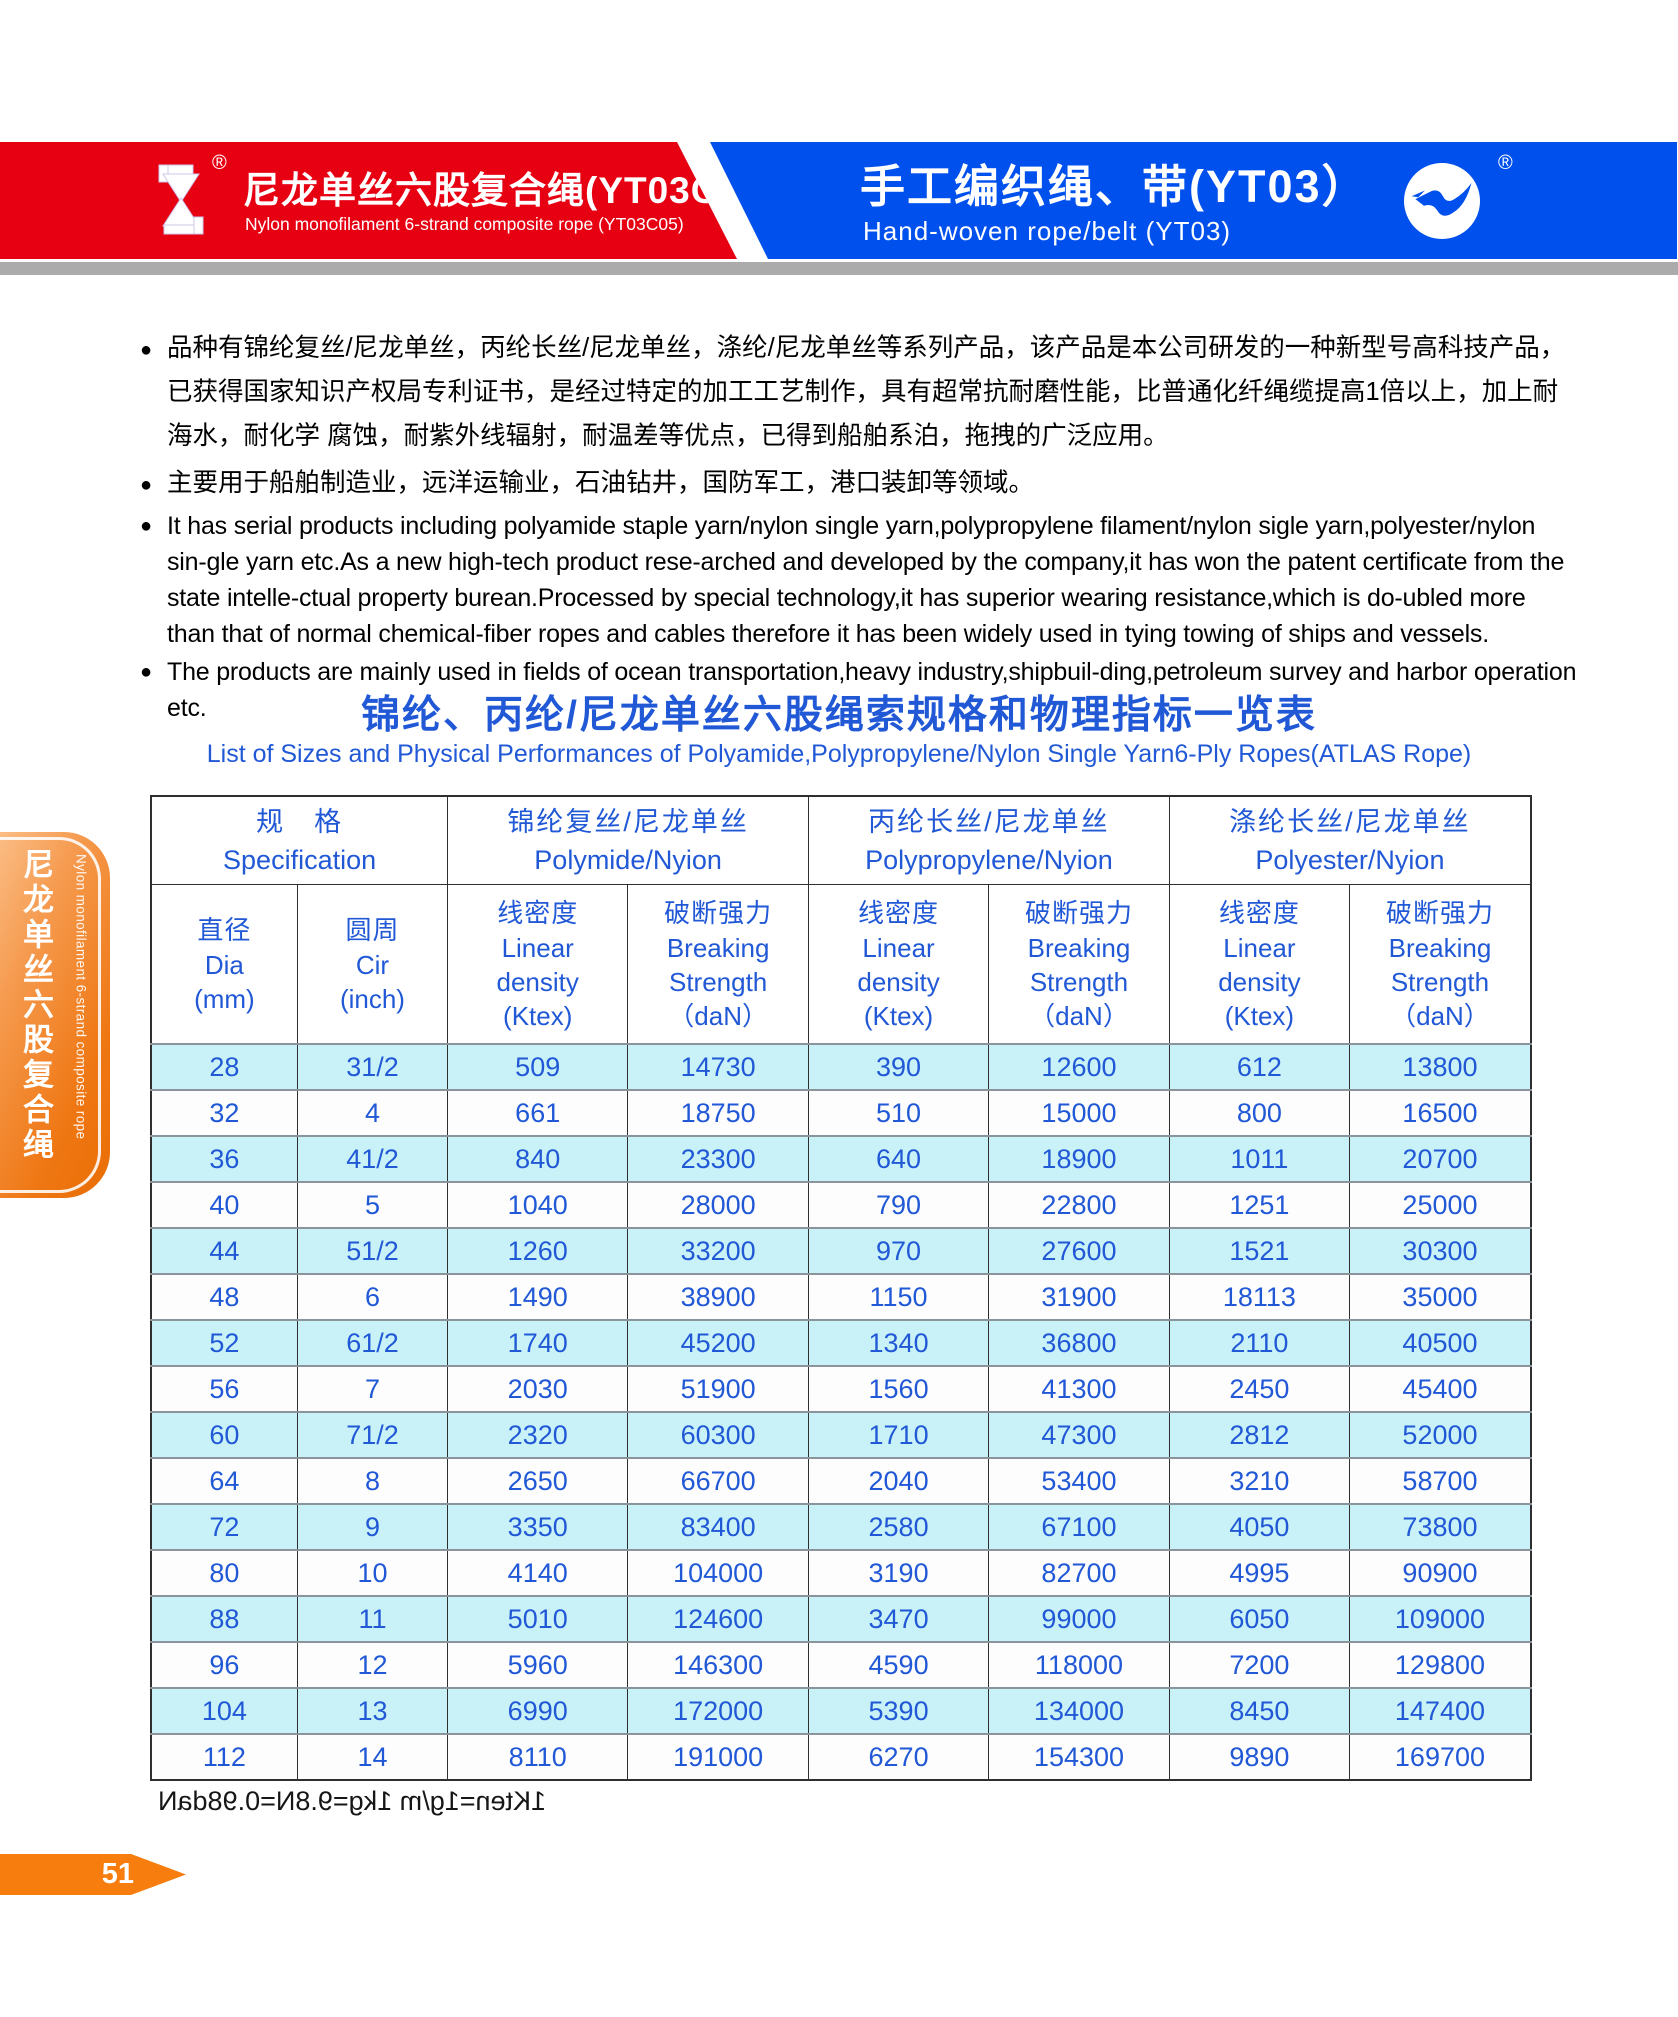 This screenshot has height=2017, width=1678. What do you see at coordinates (1440, 1342) in the screenshot?
I see `table-cell: 40500` at bounding box center [1440, 1342].